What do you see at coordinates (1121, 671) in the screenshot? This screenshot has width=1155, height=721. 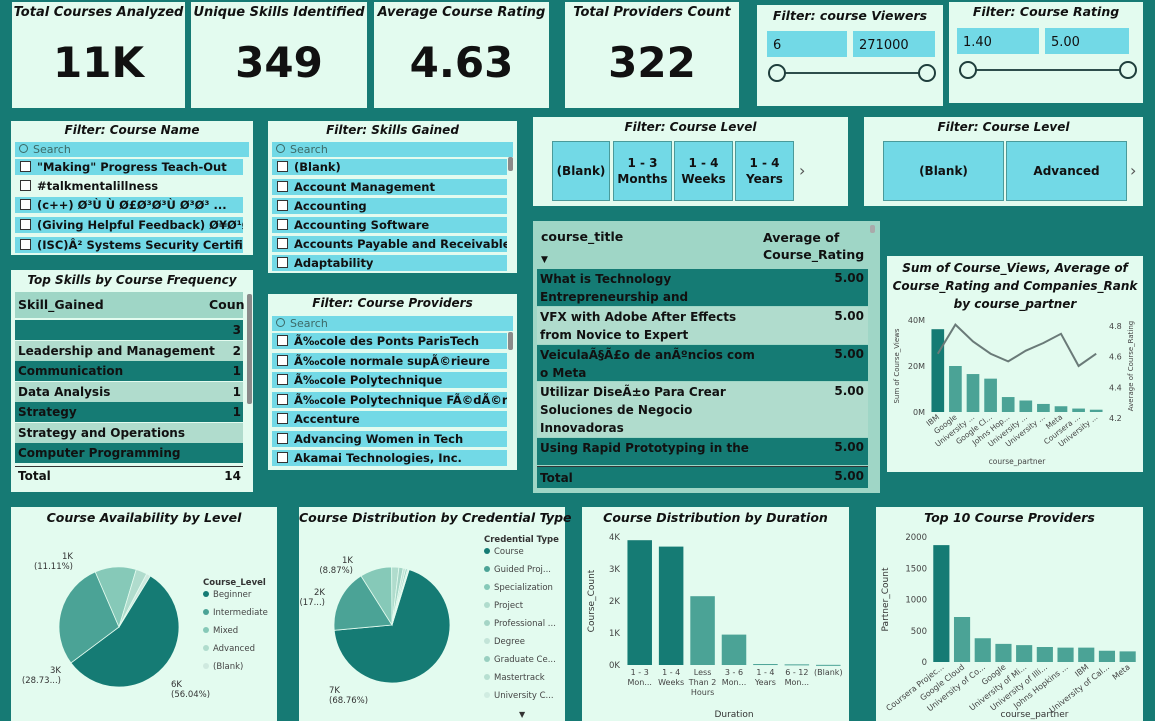 I see `x-tick-label: Meta` at bounding box center [1121, 671].